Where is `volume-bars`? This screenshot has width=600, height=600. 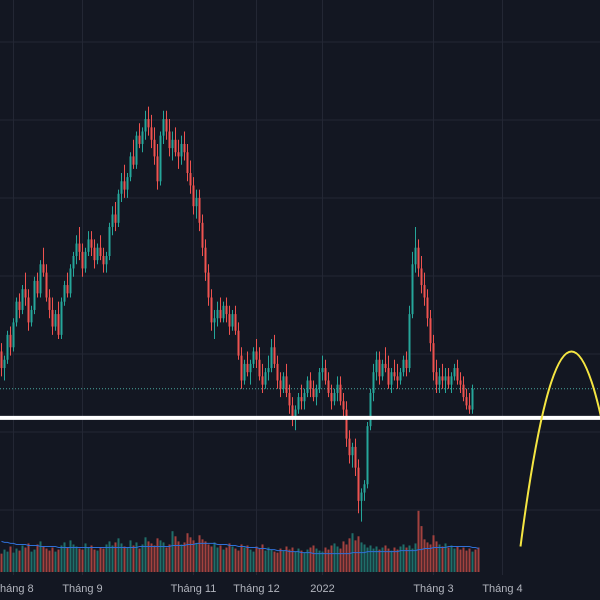 volume-bars is located at coordinates (240, 541).